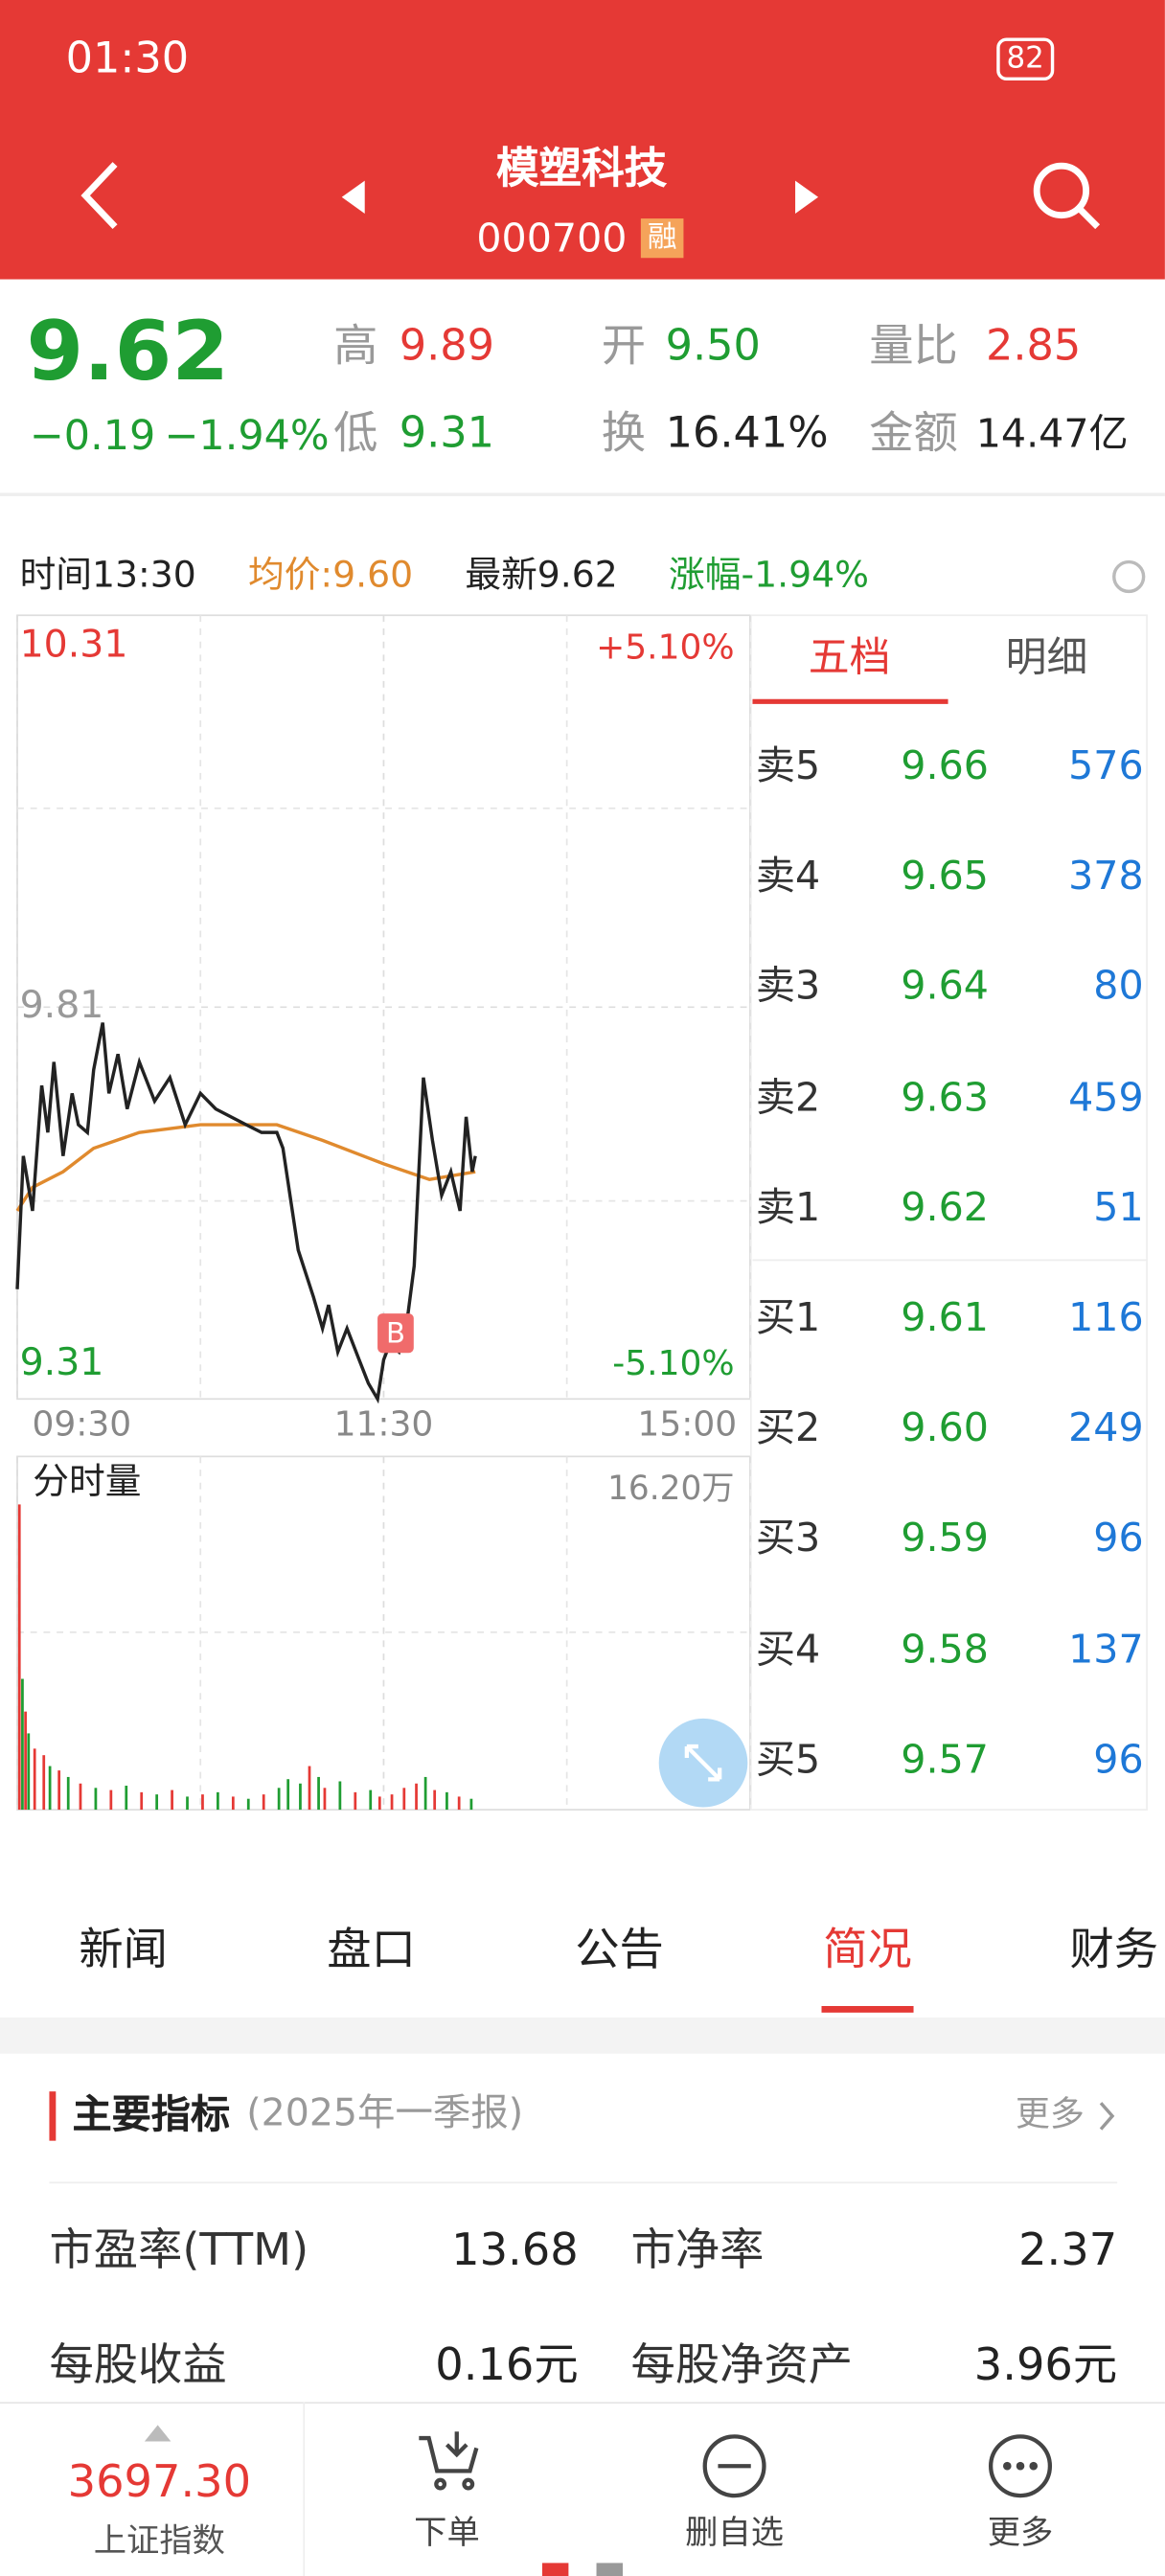 This screenshot has width=1165, height=2576. I want to click on book-volume: 96, so click(1118, 1759).